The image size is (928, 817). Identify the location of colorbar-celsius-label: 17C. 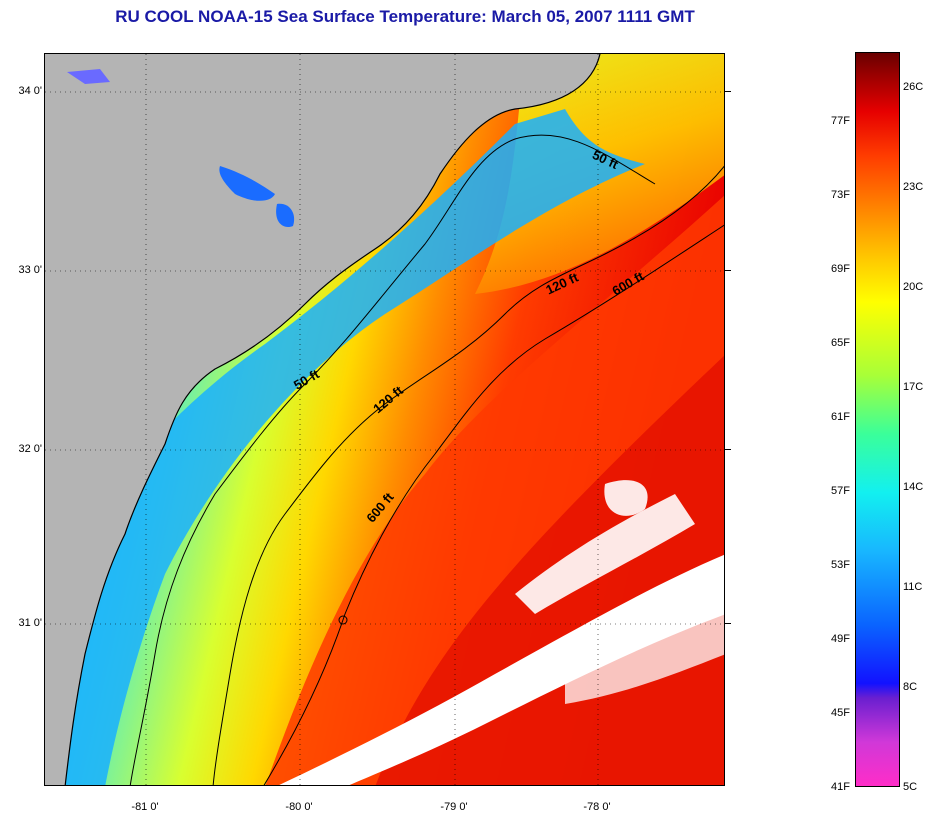
(913, 387).